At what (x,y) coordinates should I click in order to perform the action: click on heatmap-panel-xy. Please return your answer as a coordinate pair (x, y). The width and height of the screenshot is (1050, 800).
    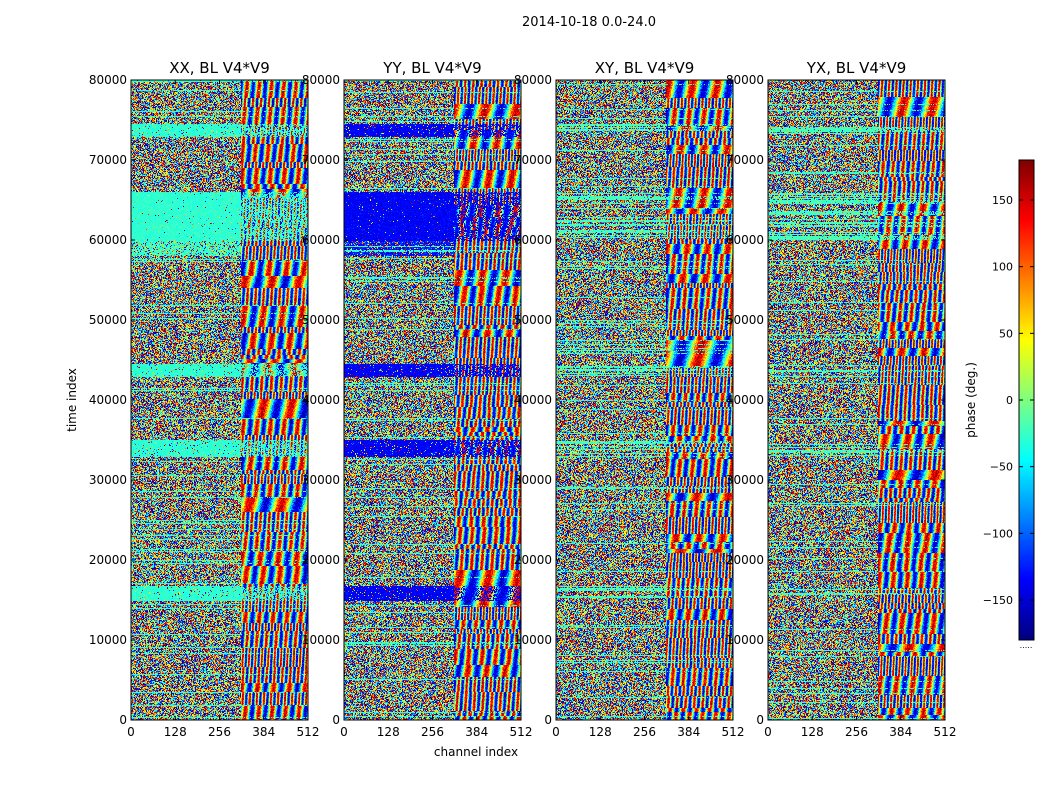
    Looking at the image, I should click on (644, 400).